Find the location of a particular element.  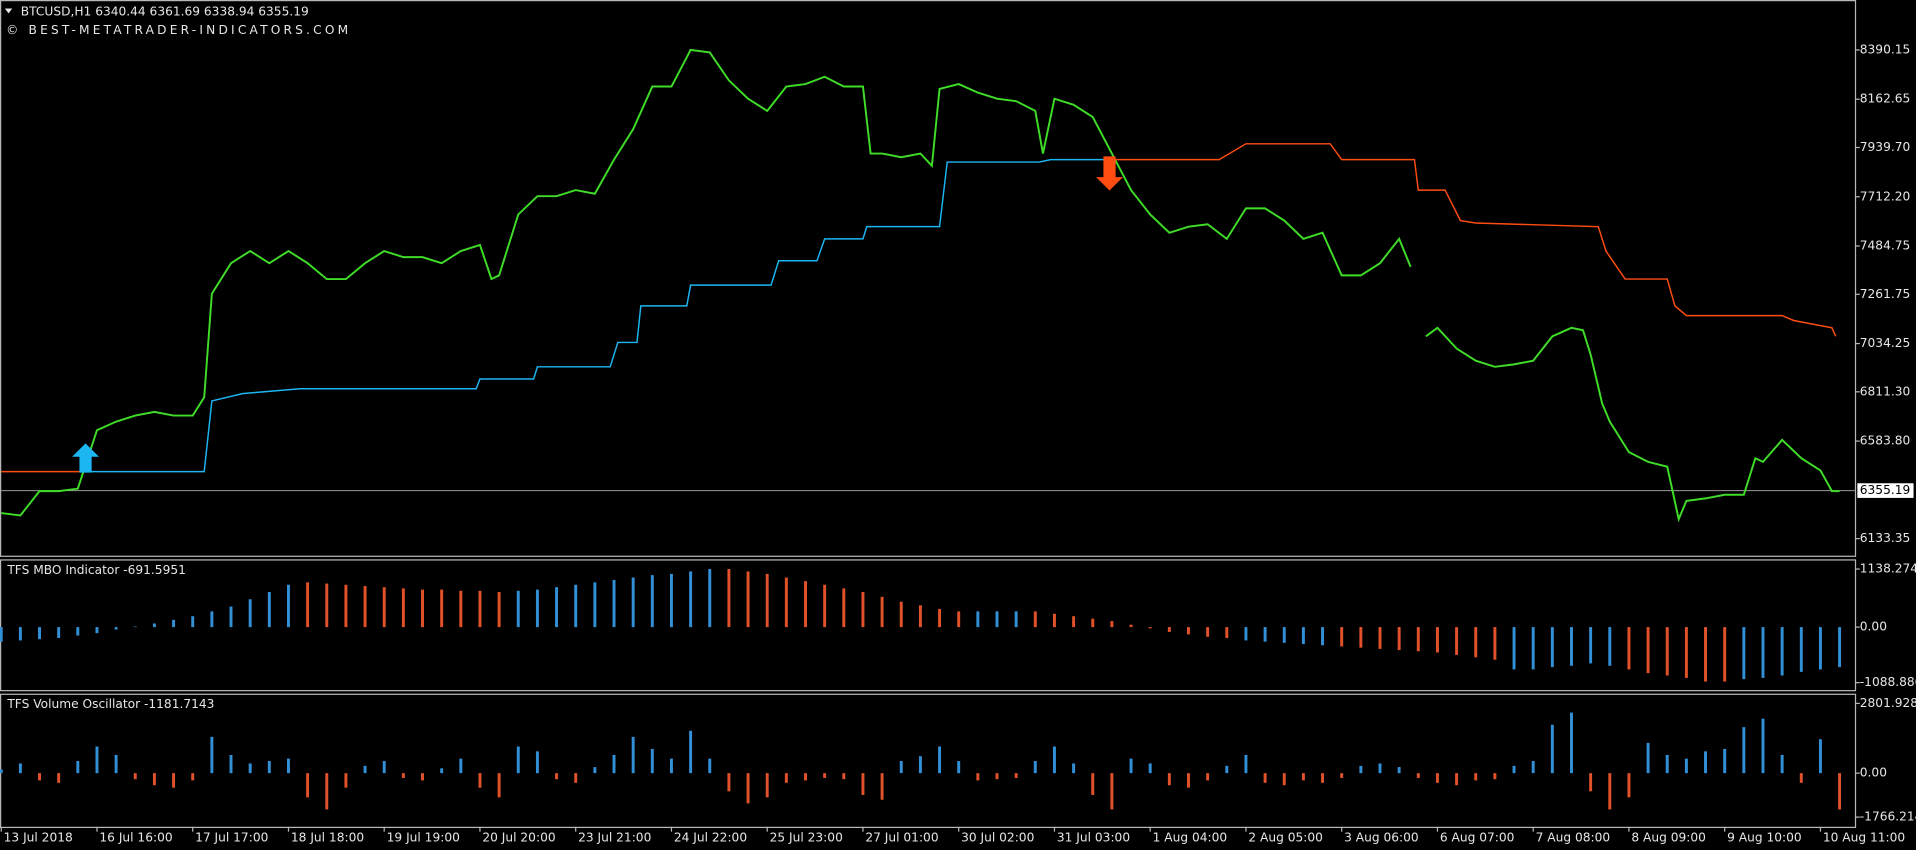

x-tick-label: 18 Jul 18:00 is located at coordinates (327, 837).